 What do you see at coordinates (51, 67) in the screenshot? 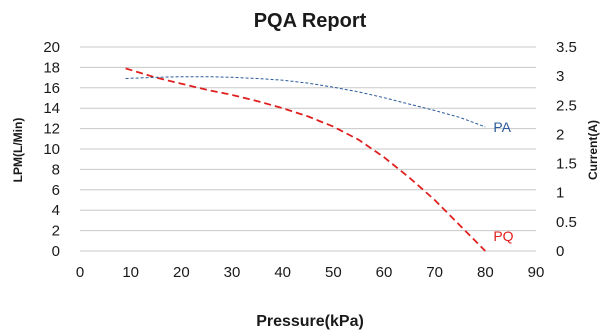
I see `y-tick-label: 18` at bounding box center [51, 67].